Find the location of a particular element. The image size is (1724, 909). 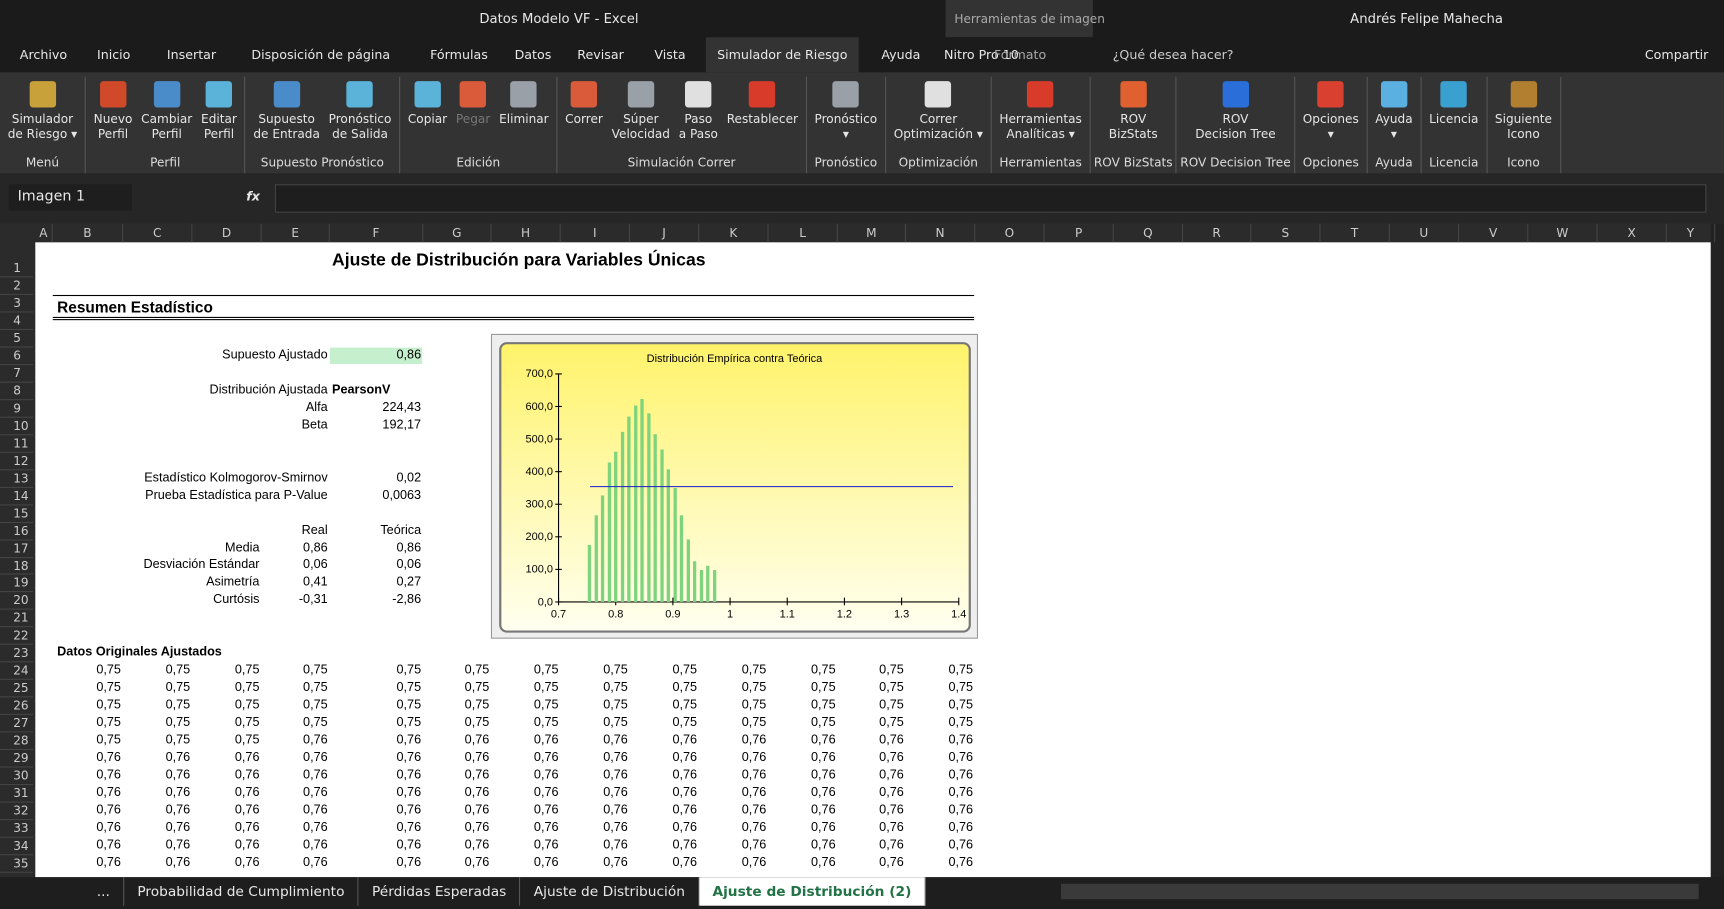

row-header: 8 is located at coordinates (16, 391).